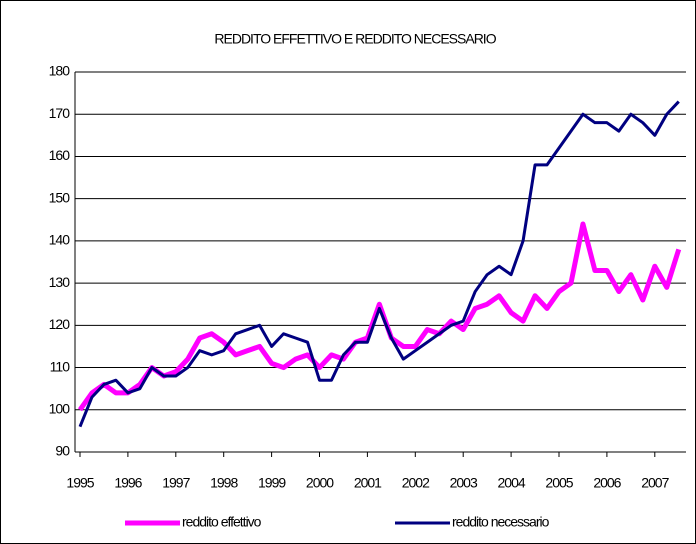  Describe the element at coordinates (62, 451) in the screenshot. I see `y-tick-label: 90` at that location.